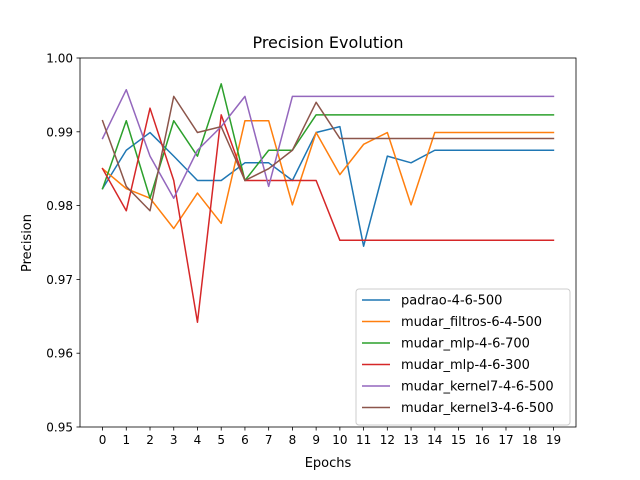  Describe the element at coordinates (458, 440) in the screenshot. I see `x-tick-label: 15` at that location.